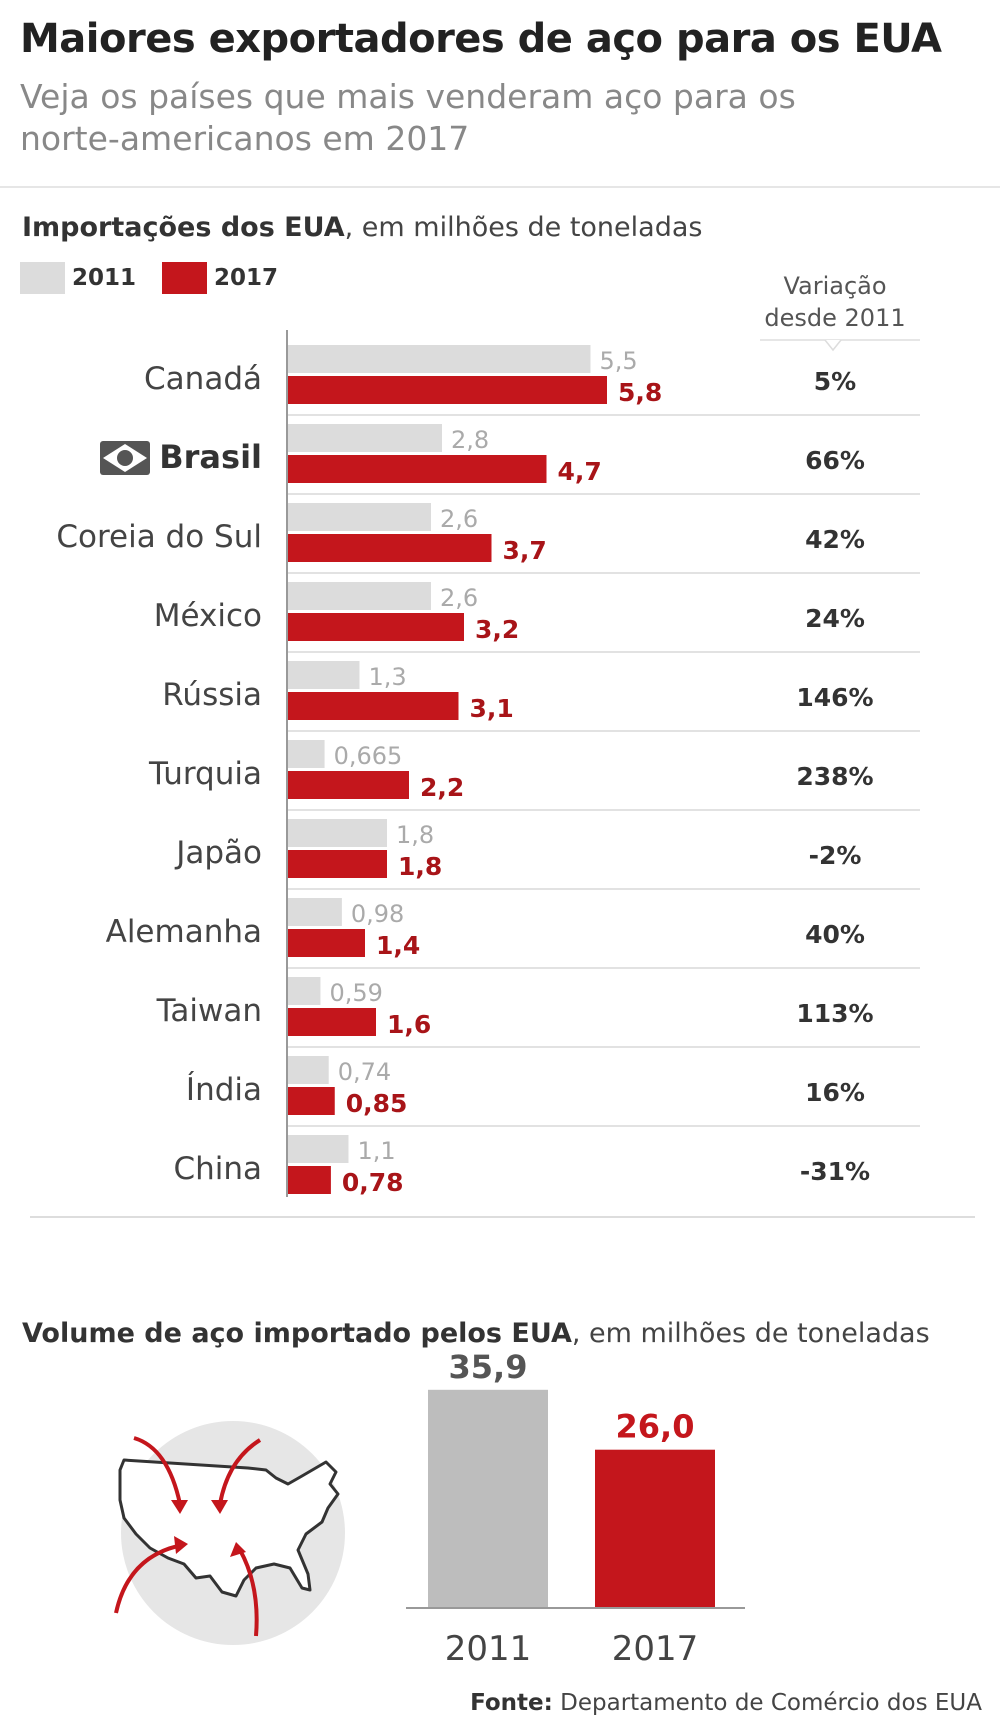 The height and width of the screenshot is (1725, 1000). I want to click on category-label: Taiwan, so click(209, 1011).